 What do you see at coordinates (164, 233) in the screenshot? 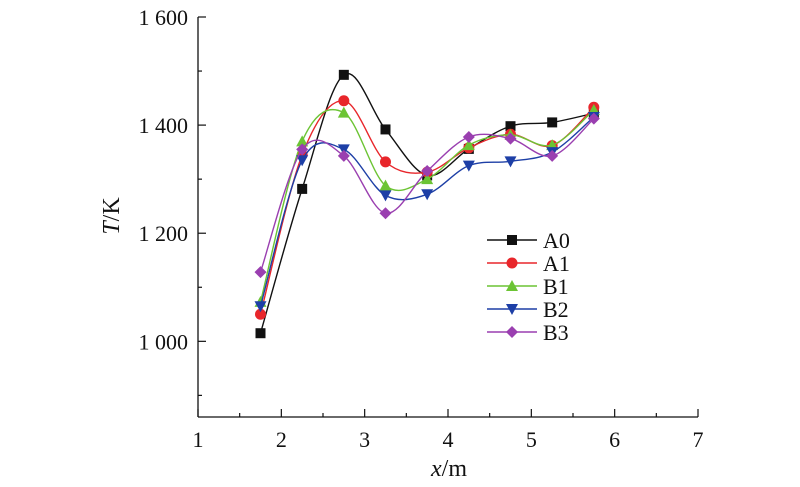
I see `y-tick-label: 1 200` at bounding box center [164, 233].